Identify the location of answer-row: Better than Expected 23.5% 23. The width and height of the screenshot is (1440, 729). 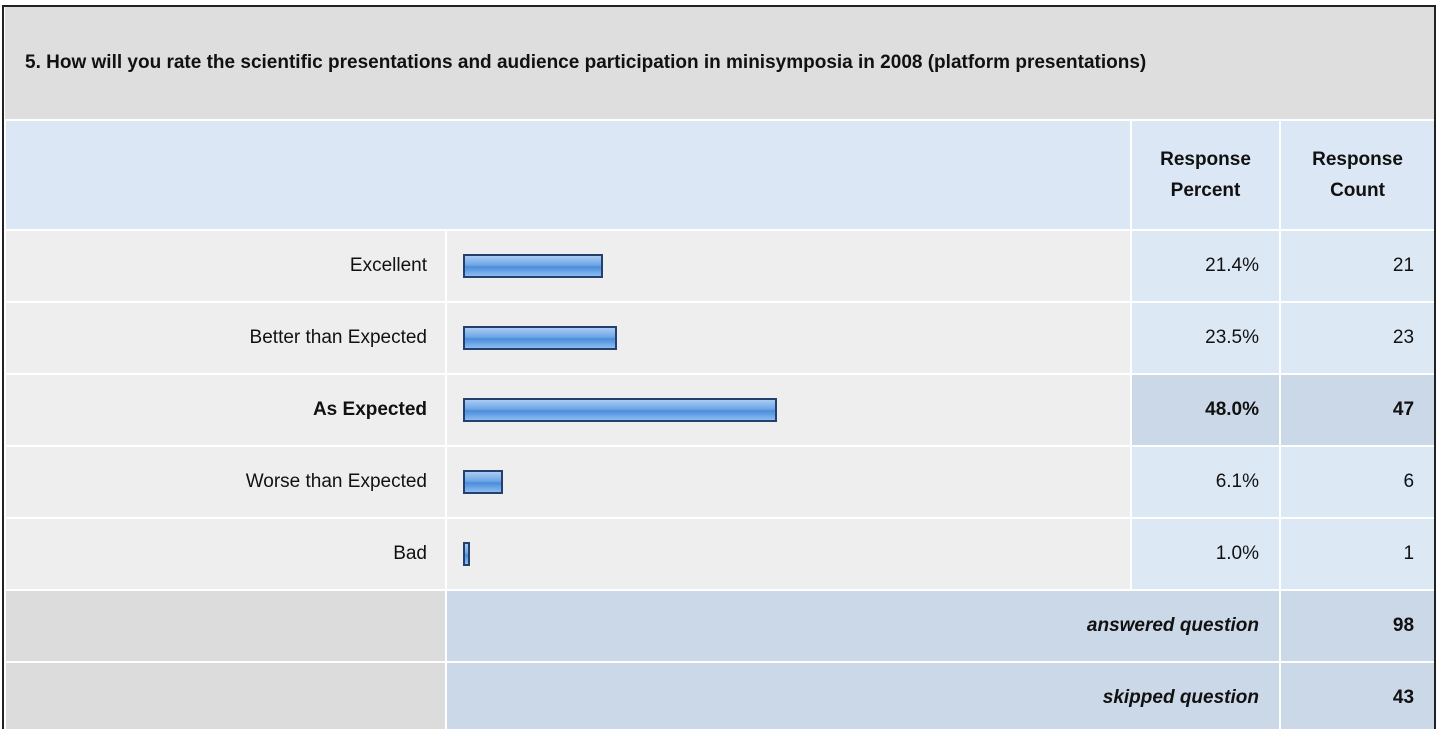
(719, 338).